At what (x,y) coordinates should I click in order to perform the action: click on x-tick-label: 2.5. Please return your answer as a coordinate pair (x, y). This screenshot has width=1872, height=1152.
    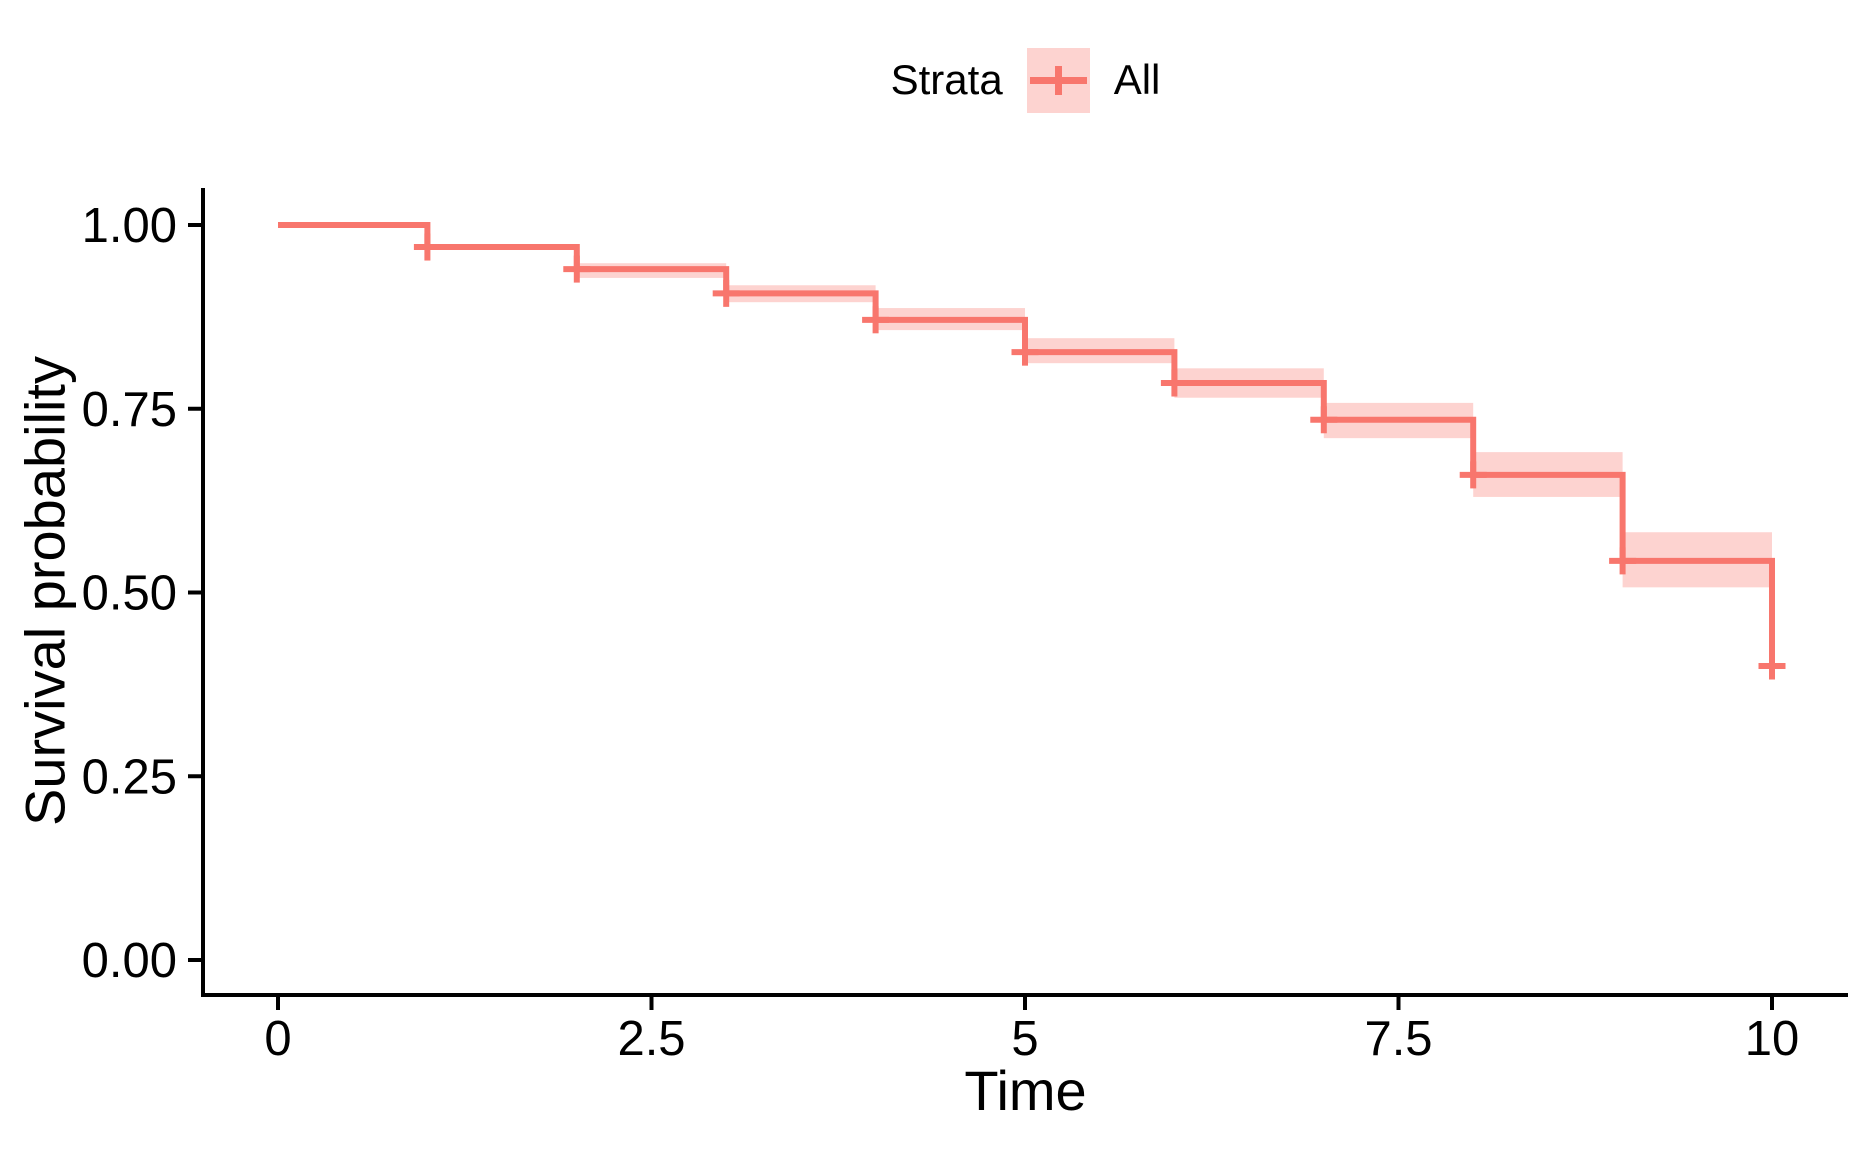
    Looking at the image, I should click on (651, 1039).